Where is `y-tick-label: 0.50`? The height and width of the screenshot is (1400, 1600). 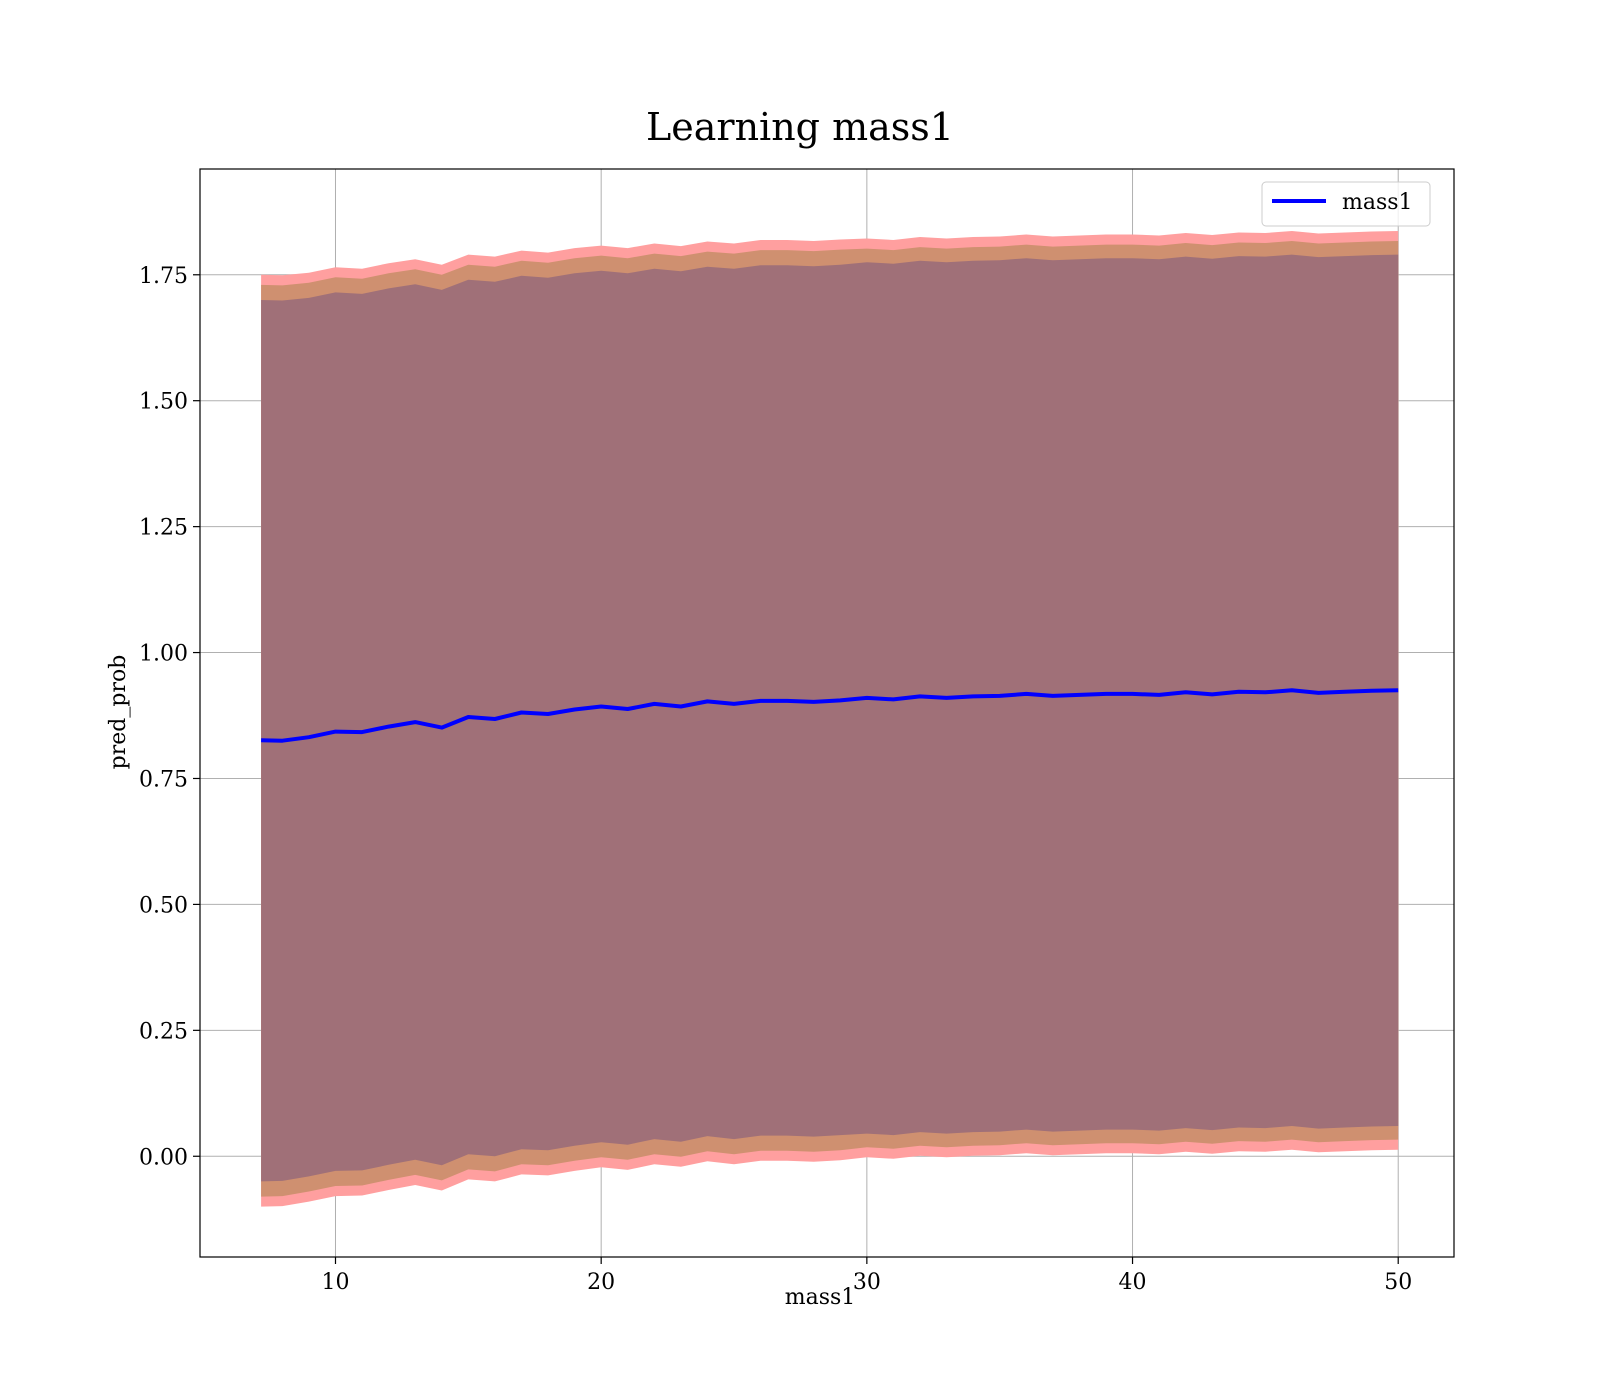 y-tick-label: 0.50 is located at coordinates (163, 905).